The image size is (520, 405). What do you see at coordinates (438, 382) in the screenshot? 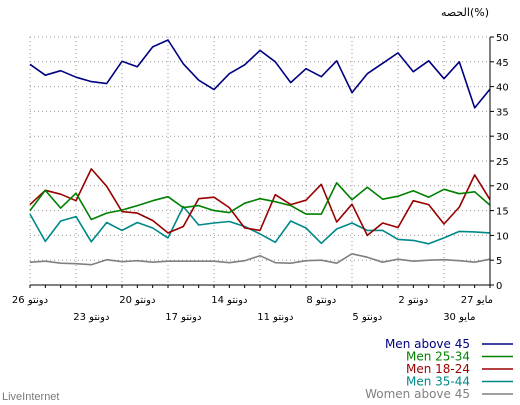
I see `legend-label-men-35-44: Men 35-44` at bounding box center [438, 382].